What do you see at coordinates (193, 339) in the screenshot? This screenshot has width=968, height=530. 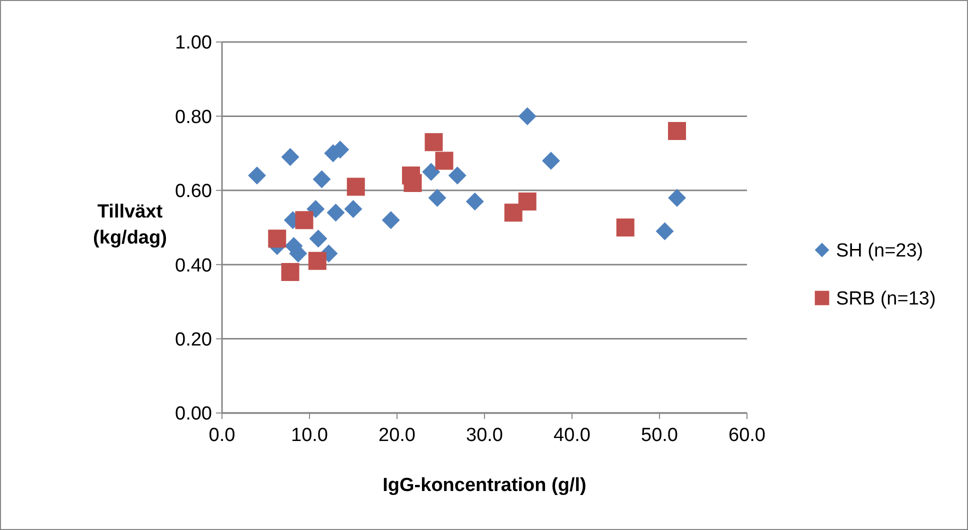 I see `y-tick-label: 0.20` at bounding box center [193, 339].